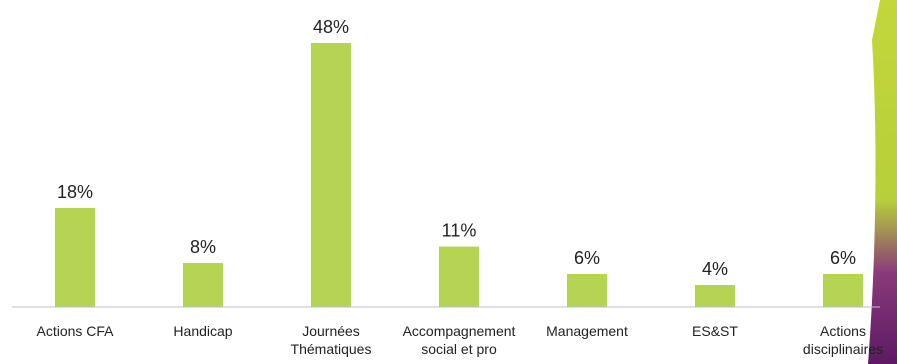  What do you see at coordinates (331, 340) in the screenshot?
I see `category-label-2: Journées Thématiques` at bounding box center [331, 340].